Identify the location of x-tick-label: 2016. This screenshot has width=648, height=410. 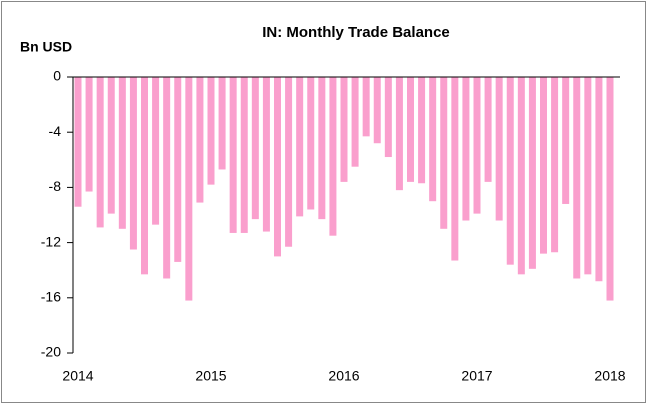
(343, 376).